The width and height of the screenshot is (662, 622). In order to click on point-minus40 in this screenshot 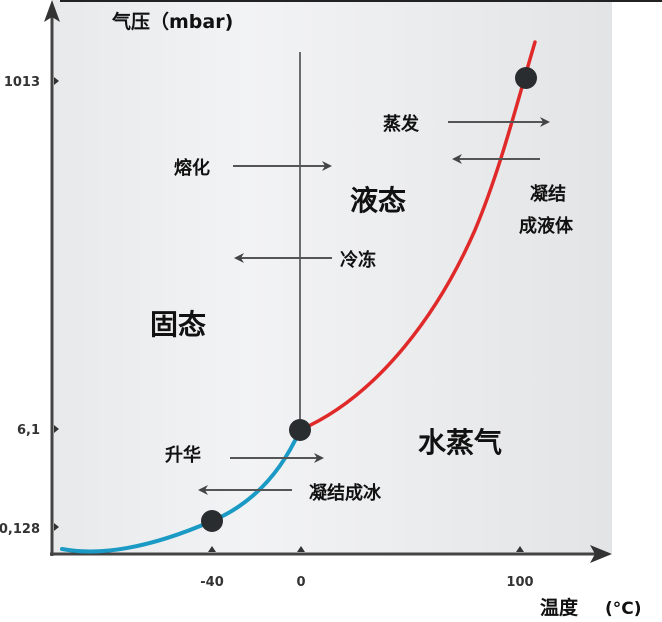, I will do `click(212, 521)`.